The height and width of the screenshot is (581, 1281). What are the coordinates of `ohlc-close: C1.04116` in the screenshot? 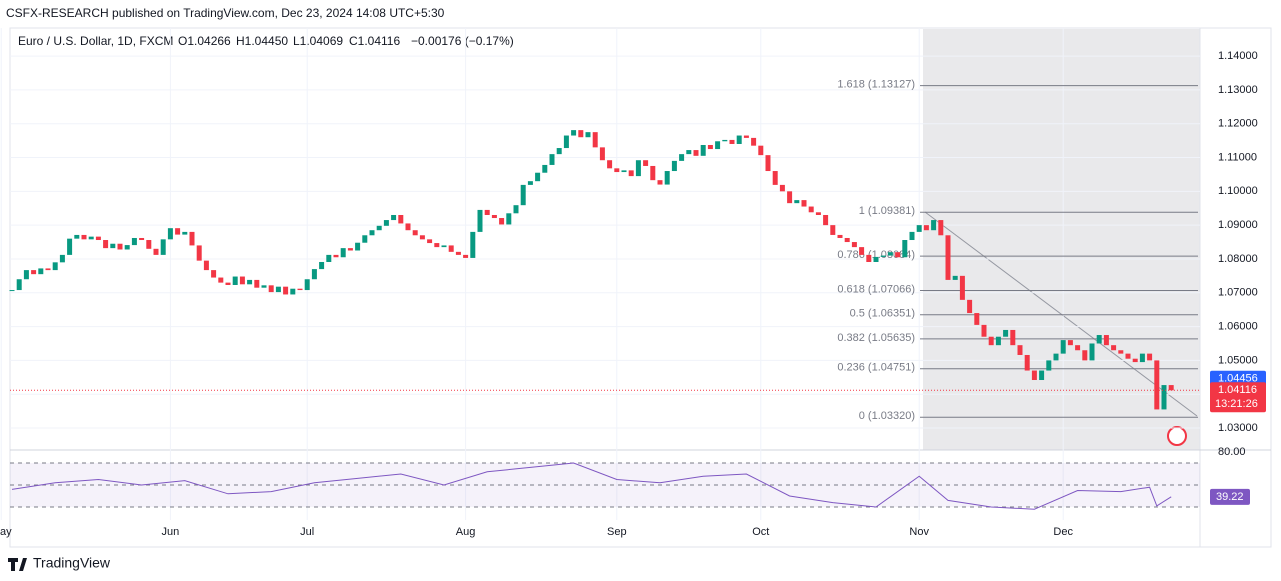 It's located at (374, 41).